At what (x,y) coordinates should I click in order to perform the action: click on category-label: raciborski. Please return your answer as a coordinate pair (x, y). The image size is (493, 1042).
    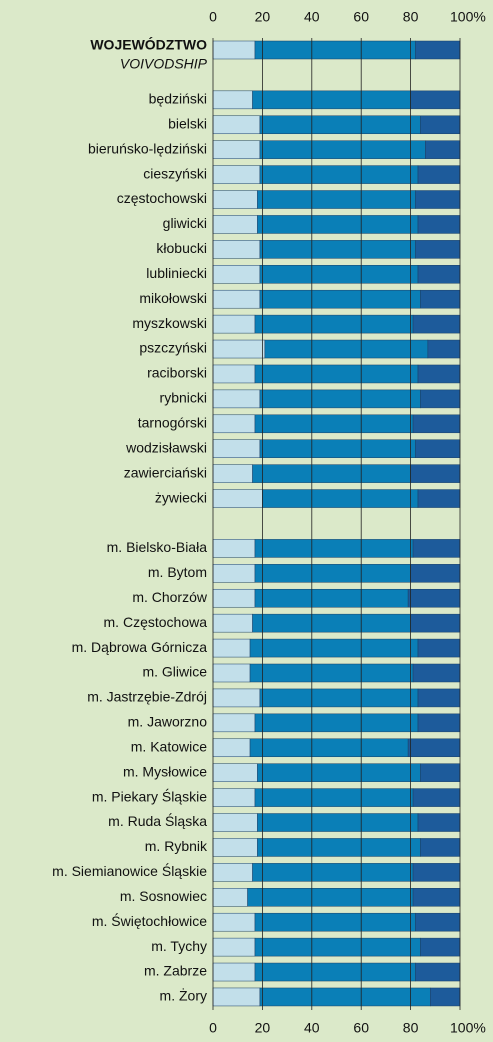
    Looking at the image, I should click on (177, 373).